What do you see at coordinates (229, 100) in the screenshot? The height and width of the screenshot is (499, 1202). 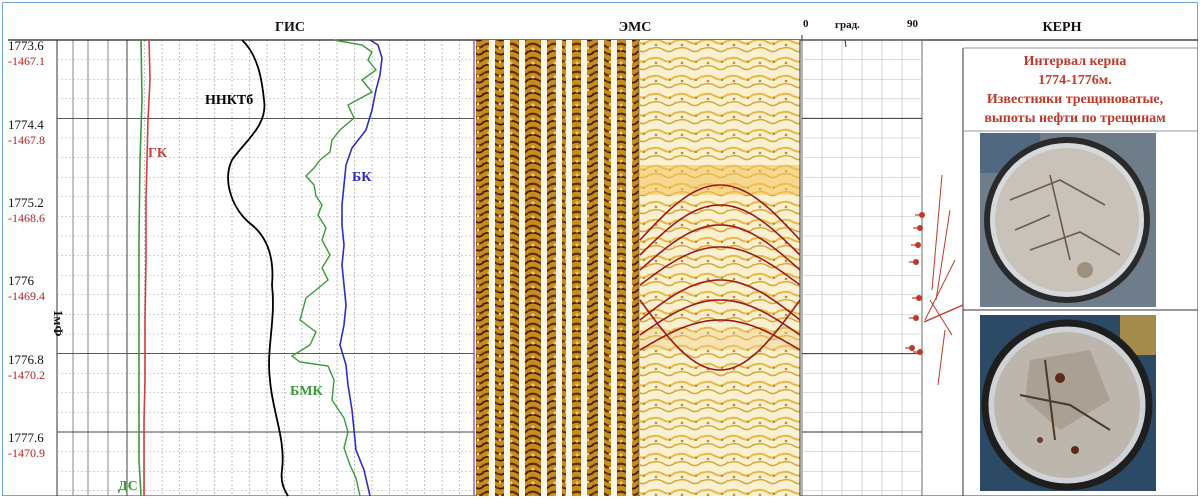 I see `nnkt-label: ННКТб` at bounding box center [229, 100].